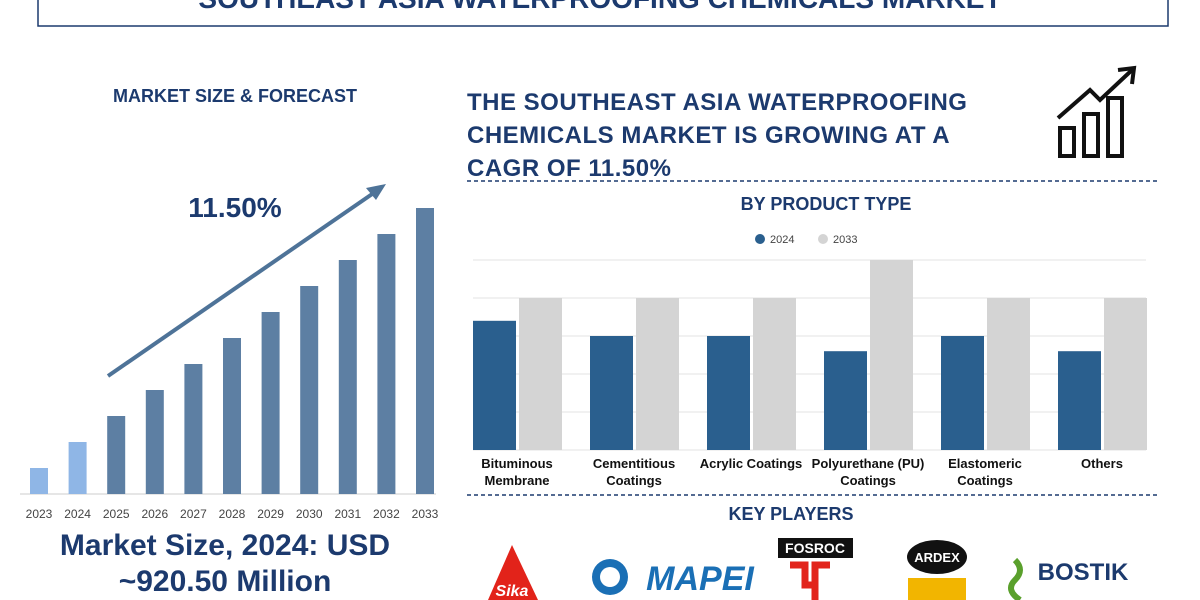 The height and width of the screenshot is (600, 1200). What do you see at coordinates (243, 283) in the screenshot?
I see `growth-arrow` at bounding box center [243, 283].